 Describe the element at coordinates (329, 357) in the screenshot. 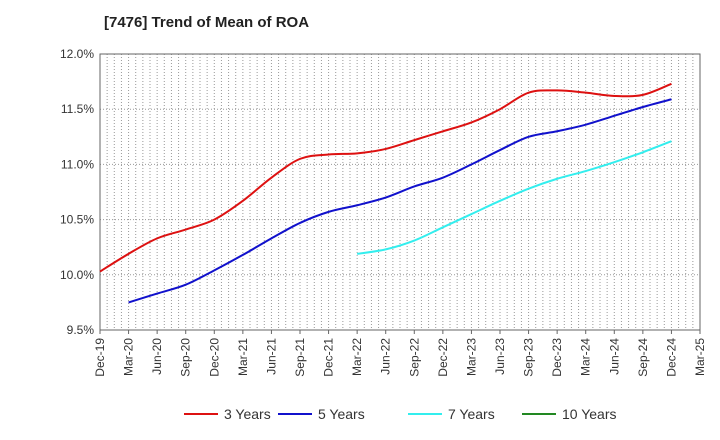

I see `x-tick-label: Dec-21` at that location.